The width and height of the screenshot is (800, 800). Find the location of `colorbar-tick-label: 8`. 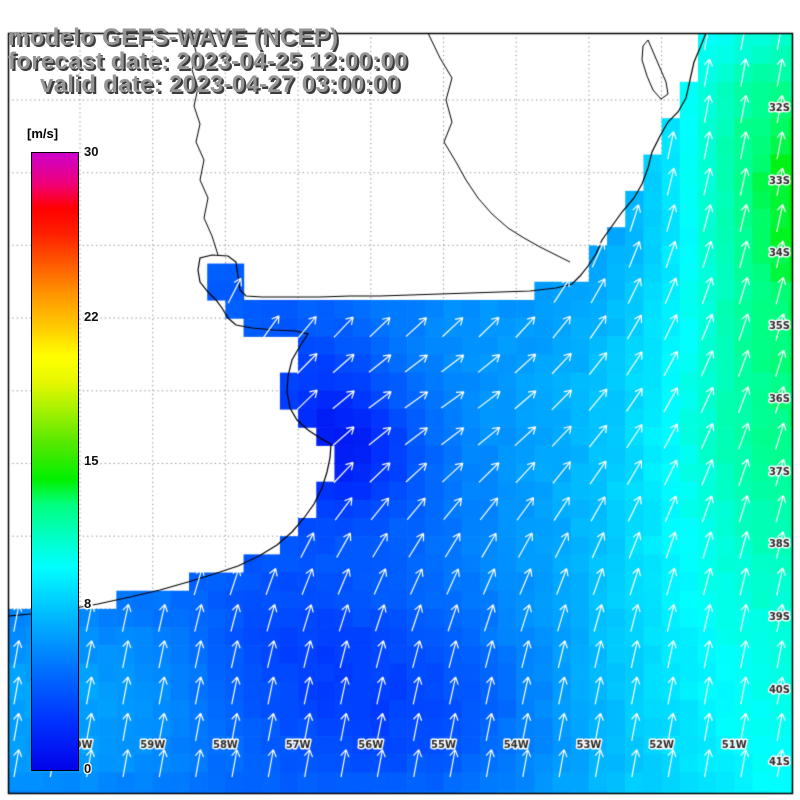

colorbar-tick-label: 8 is located at coordinates (88, 604).